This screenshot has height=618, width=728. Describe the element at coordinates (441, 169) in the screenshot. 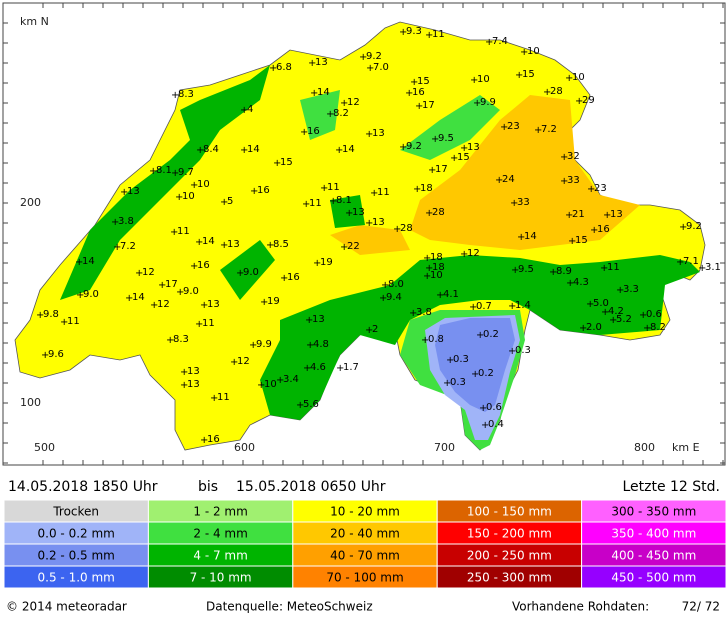

I see `station-value: 17` at that location.